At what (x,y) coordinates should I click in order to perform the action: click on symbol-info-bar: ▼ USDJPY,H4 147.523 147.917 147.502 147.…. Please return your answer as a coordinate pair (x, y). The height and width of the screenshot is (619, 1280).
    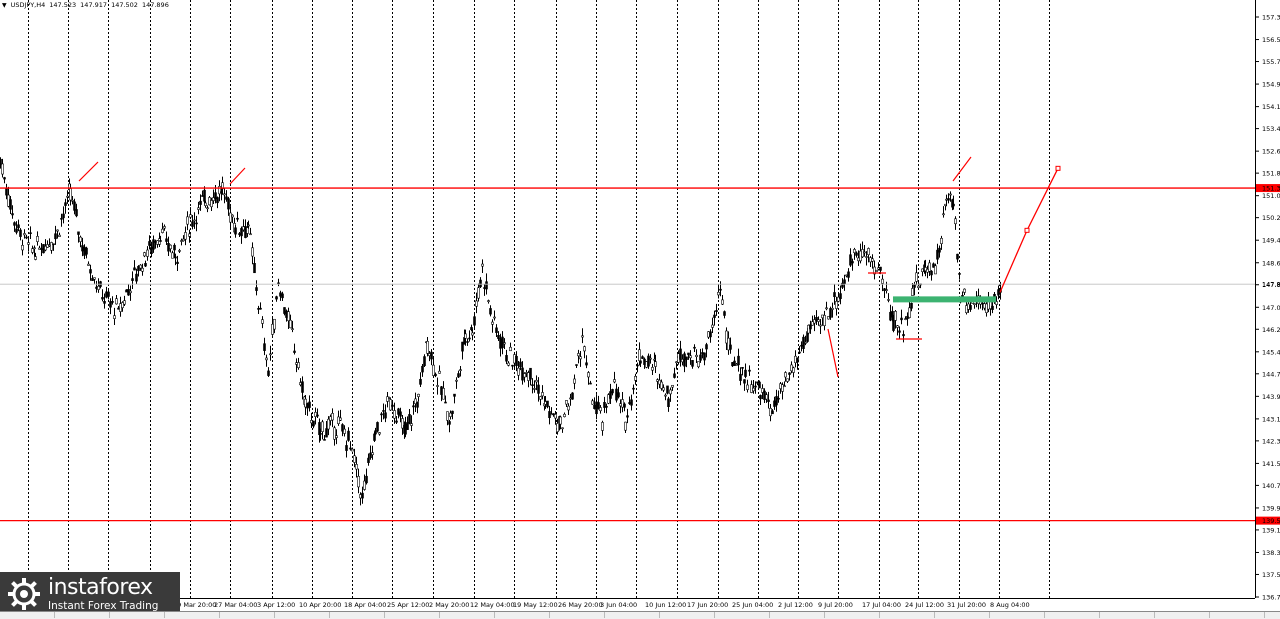
    Looking at the image, I should click on (85, 5).